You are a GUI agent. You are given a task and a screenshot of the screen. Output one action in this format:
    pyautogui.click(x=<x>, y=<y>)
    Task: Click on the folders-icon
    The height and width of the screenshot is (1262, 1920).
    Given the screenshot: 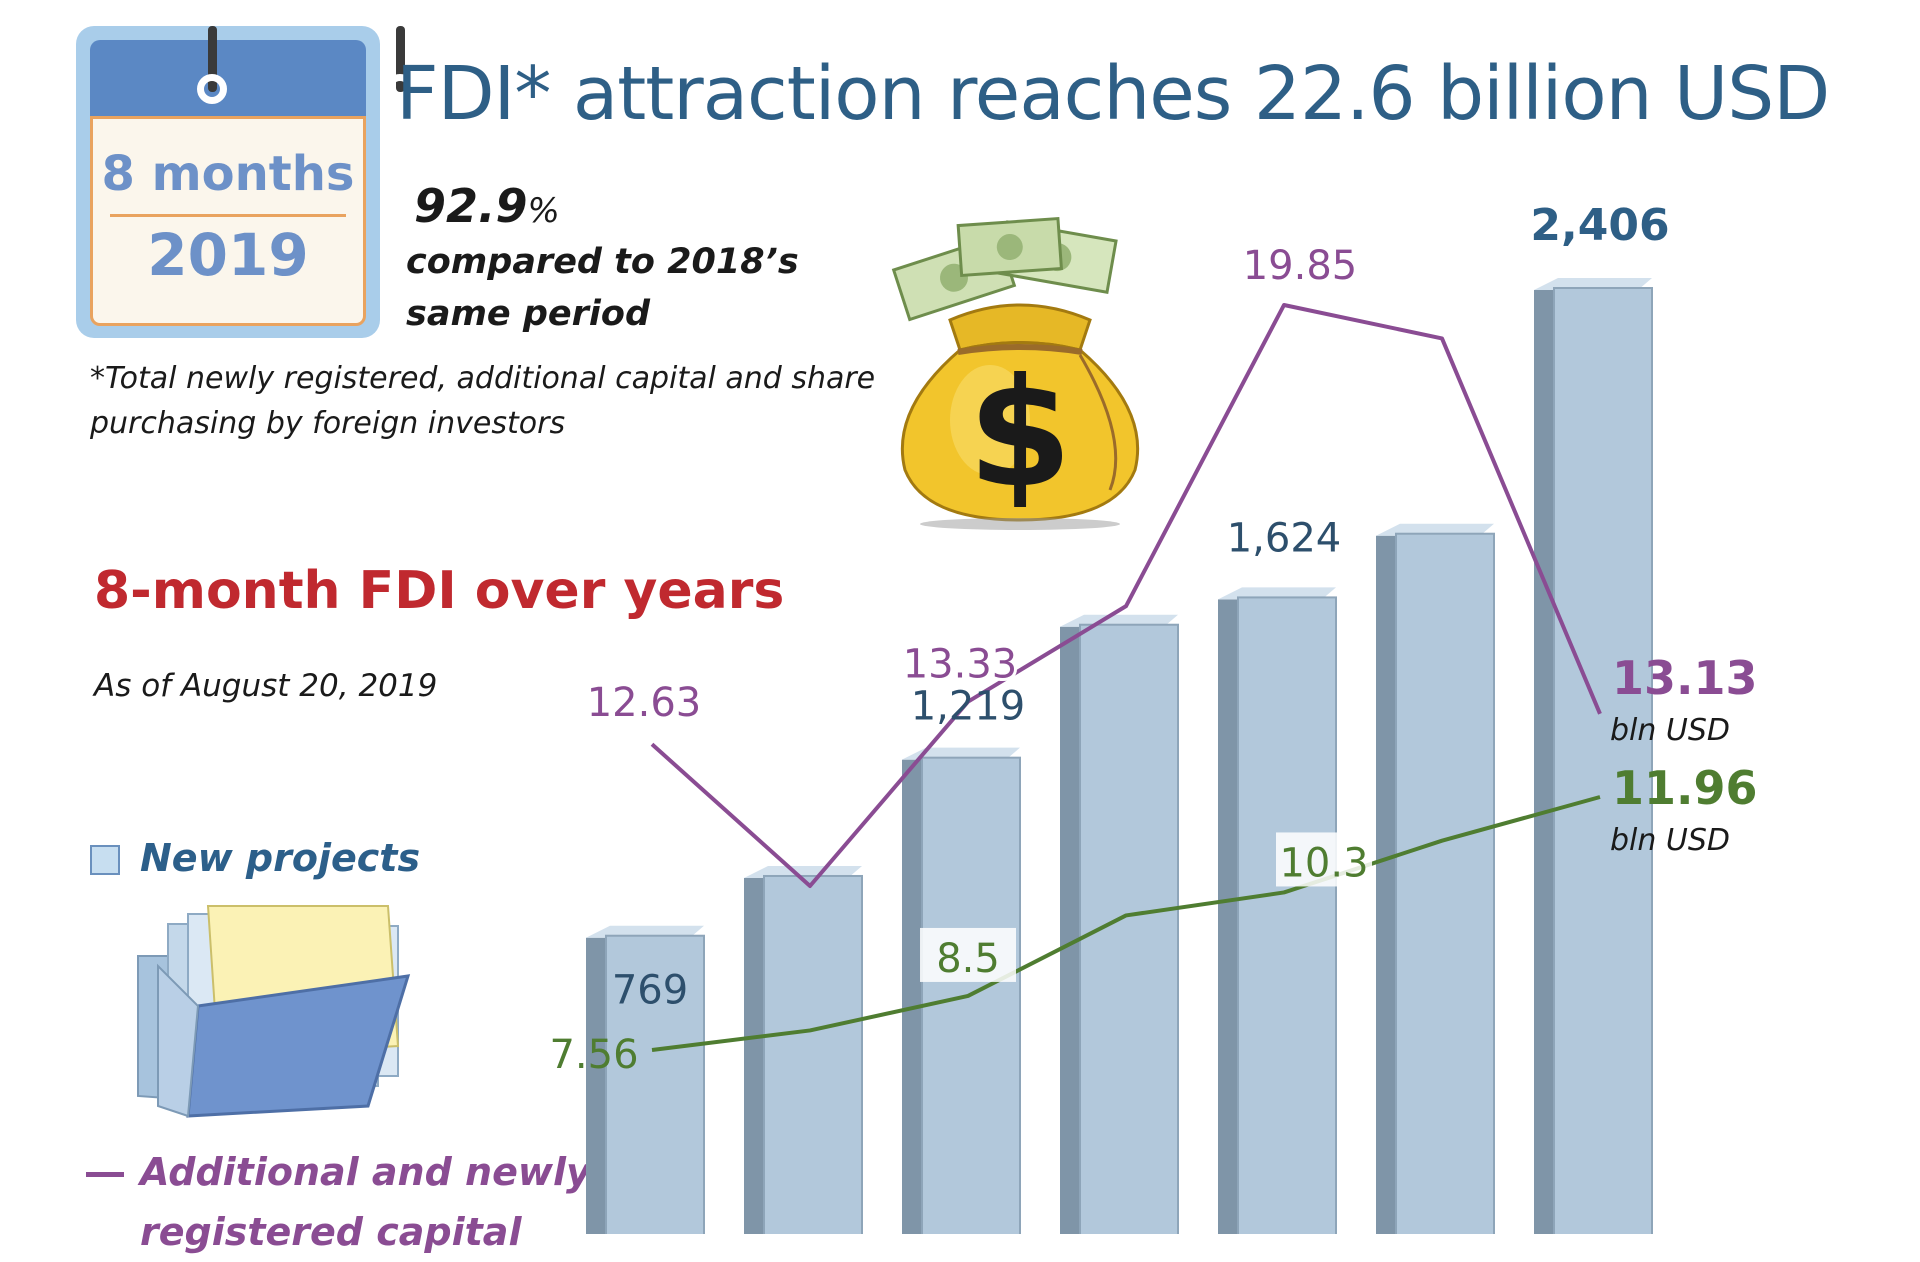 What is the action you would take?
    pyautogui.click(x=274, y=1011)
    